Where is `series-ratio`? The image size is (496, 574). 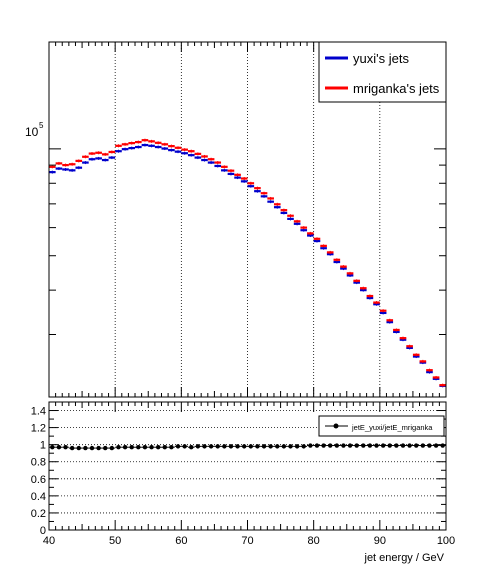
series-ratio is located at coordinates (247, 447).